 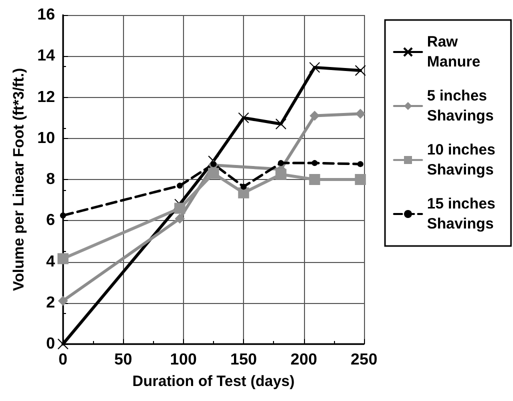 I want to click on x-tick-label: 100, so click(x=183, y=360).